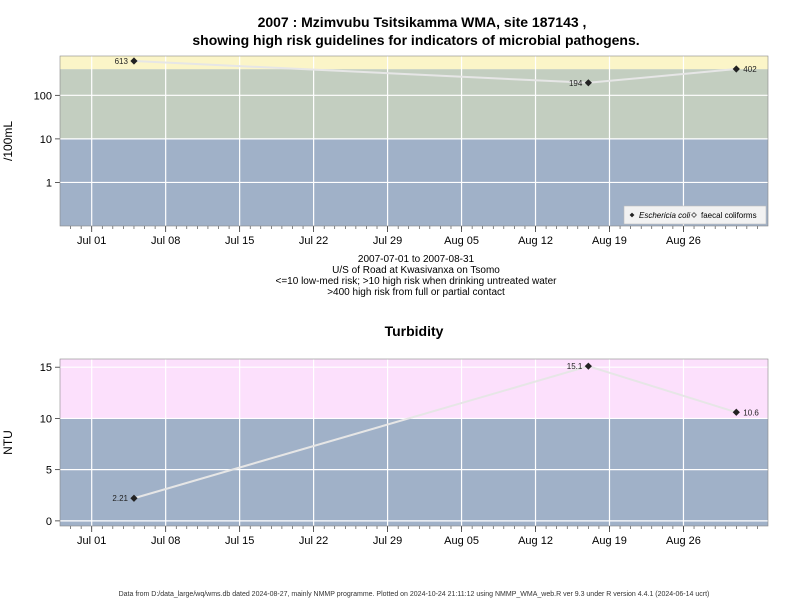  I want to click on legend-box, so click(695, 215).